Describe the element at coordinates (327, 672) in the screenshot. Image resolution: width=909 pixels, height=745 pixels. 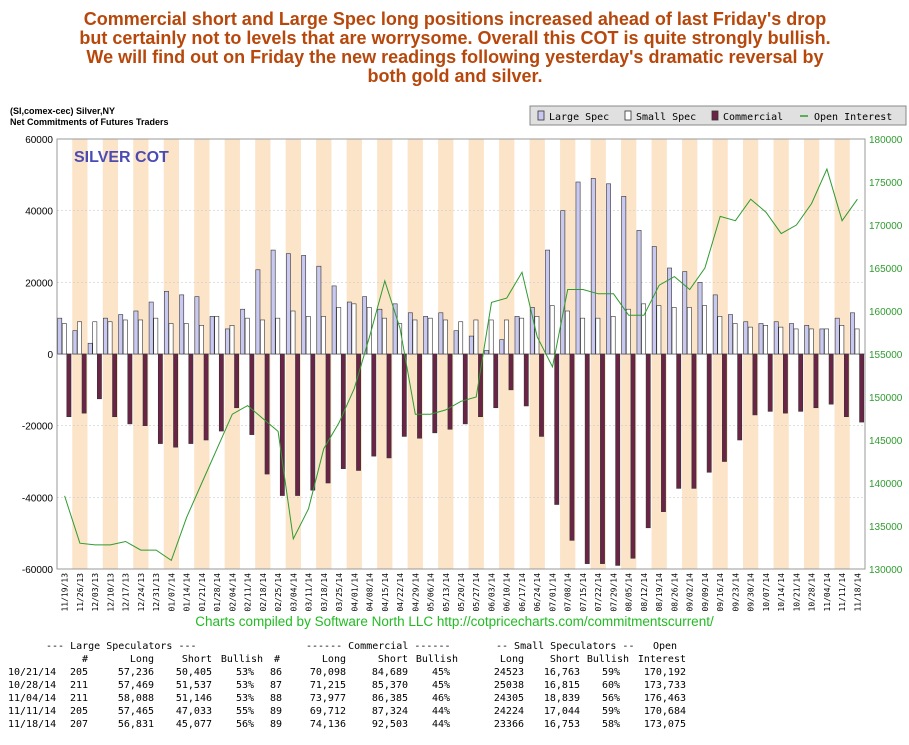
I see `table-cell: 70,098` at that location.